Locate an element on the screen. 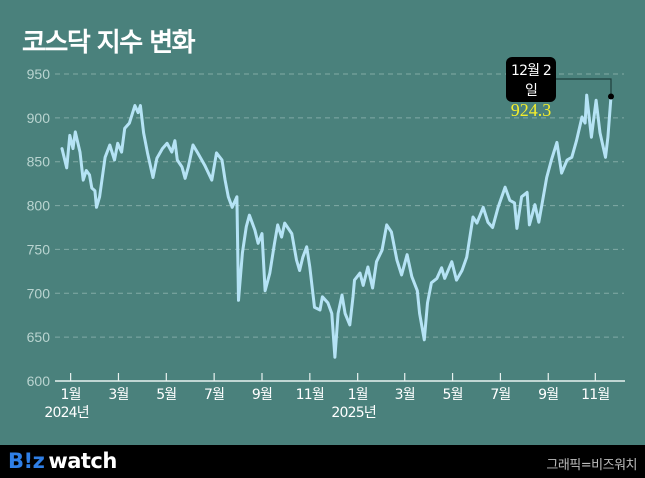 The image size is (645, 478). annotation is located at coordinates (585, 89).